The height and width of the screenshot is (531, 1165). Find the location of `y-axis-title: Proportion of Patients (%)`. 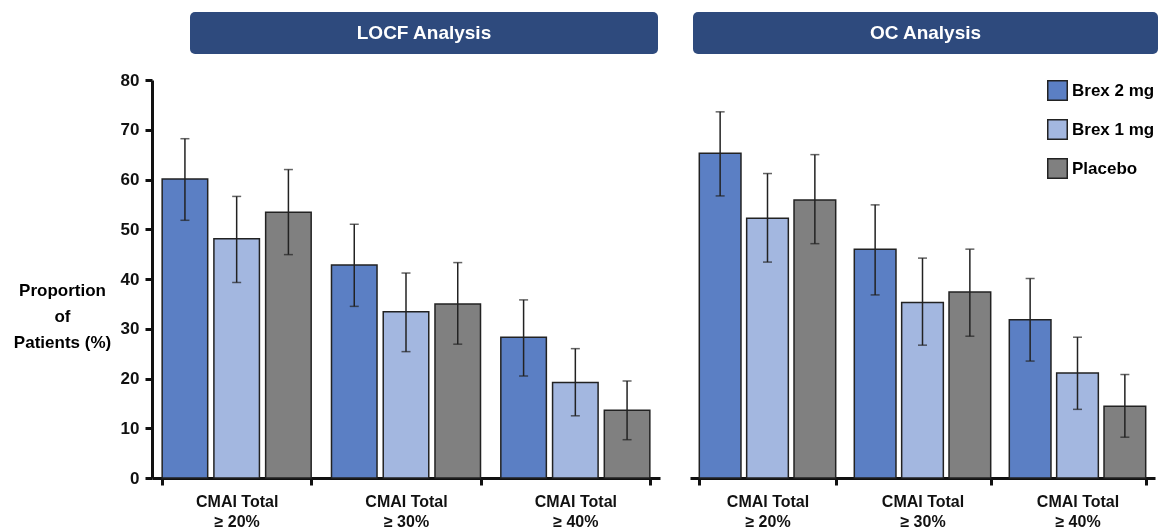

y-axis-title: Proportion of Patients (%) is located at coordinates (62, 316).